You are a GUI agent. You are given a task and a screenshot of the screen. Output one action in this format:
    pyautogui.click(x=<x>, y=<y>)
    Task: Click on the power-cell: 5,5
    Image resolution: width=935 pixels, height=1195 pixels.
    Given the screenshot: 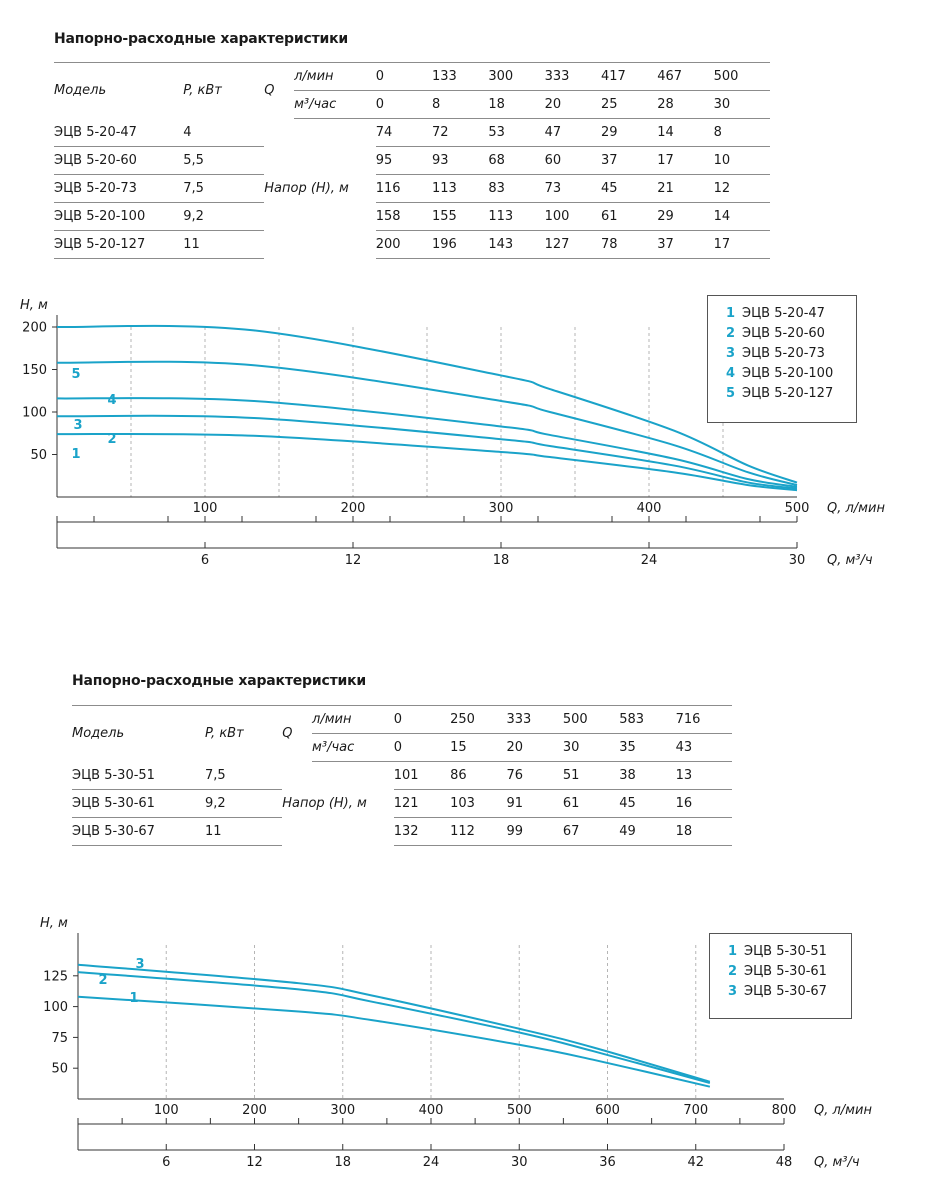 What is the action you would take?
    pyautogui.click(x=224, y=160)
    